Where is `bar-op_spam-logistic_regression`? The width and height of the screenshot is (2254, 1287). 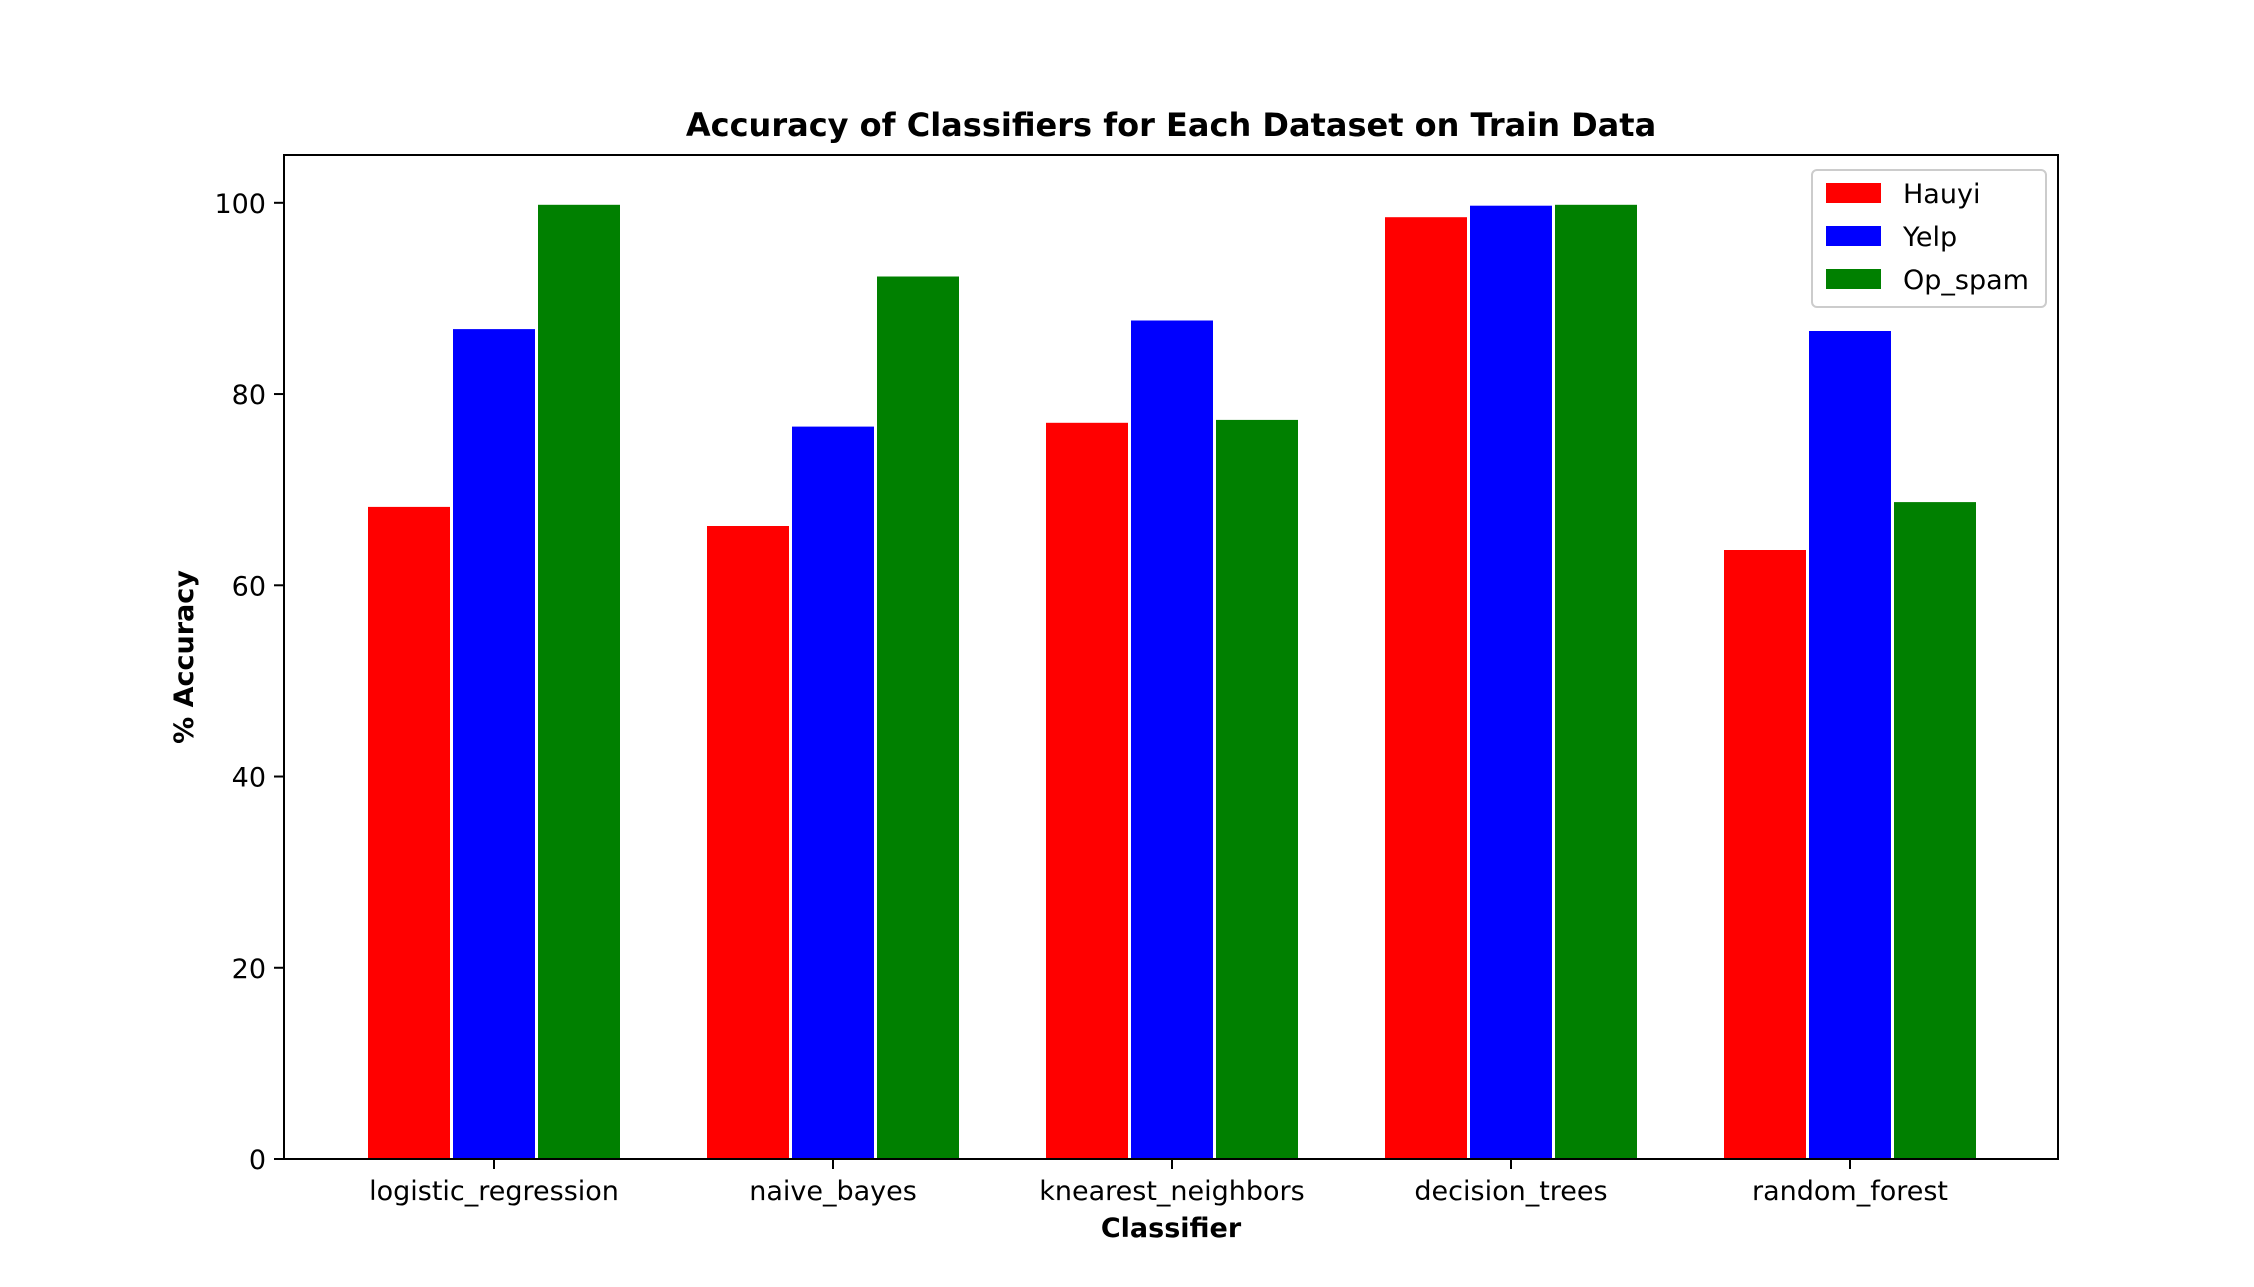 bar-op_spam-logistic_regression is located at coordinates (579, 681).